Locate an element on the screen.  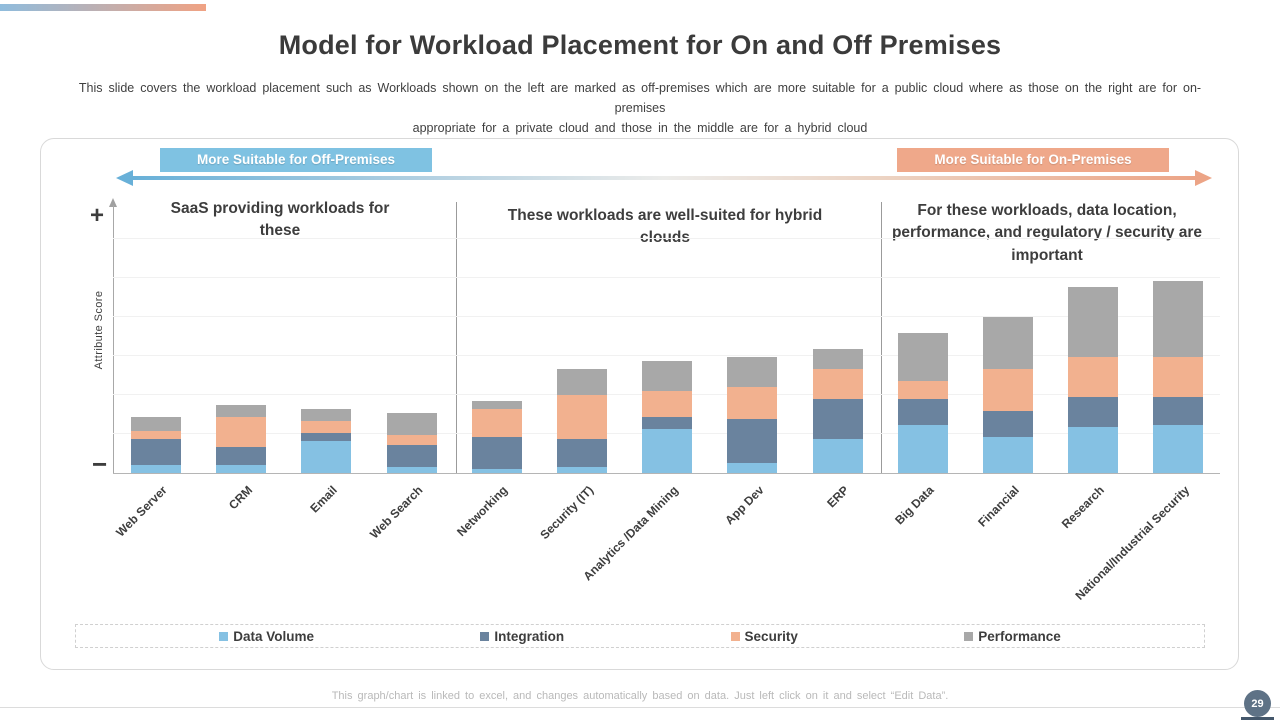
bar-crm is located at coordinates (241, 439).